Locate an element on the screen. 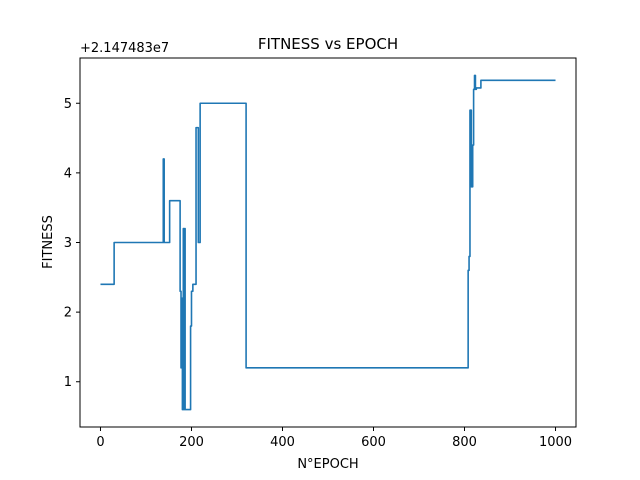 The image size is (640, 480). y-tick-label: 2 is located at coordinates (68, 313).